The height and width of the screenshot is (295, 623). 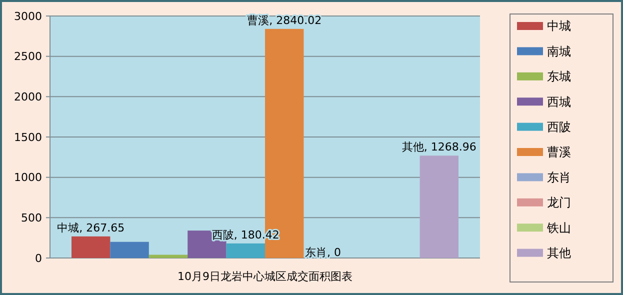 What do you see at coordinates (559, 203) in the screenshot?
I see `legend-label: 龙门` at bounding box center [559, 203].